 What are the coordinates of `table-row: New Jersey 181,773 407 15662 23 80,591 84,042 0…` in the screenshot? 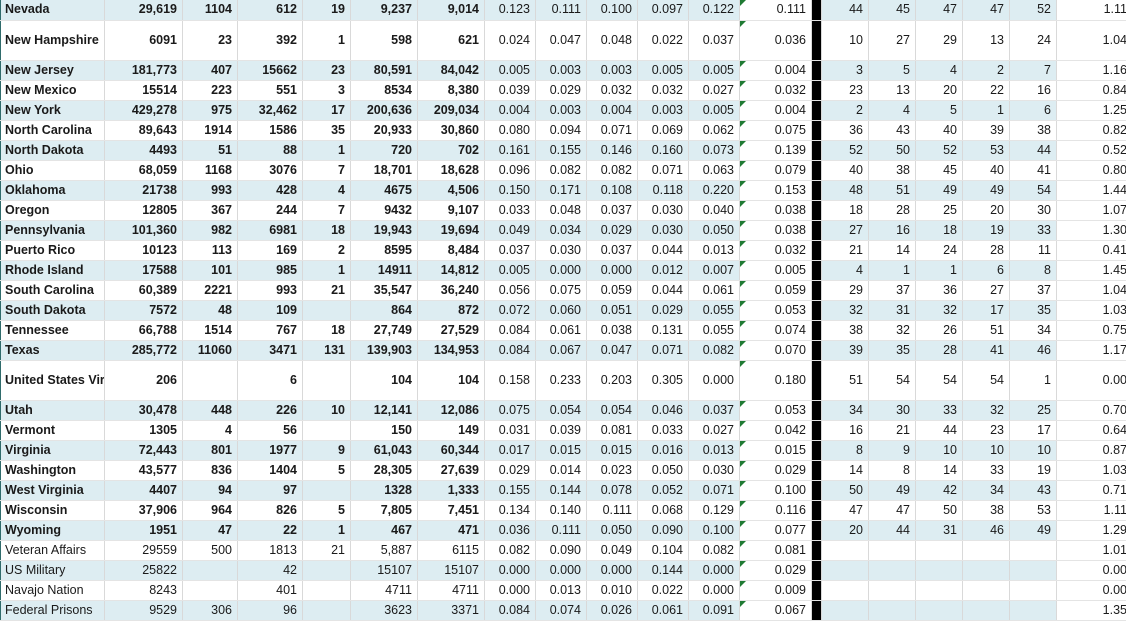 It's located at (563, 70).